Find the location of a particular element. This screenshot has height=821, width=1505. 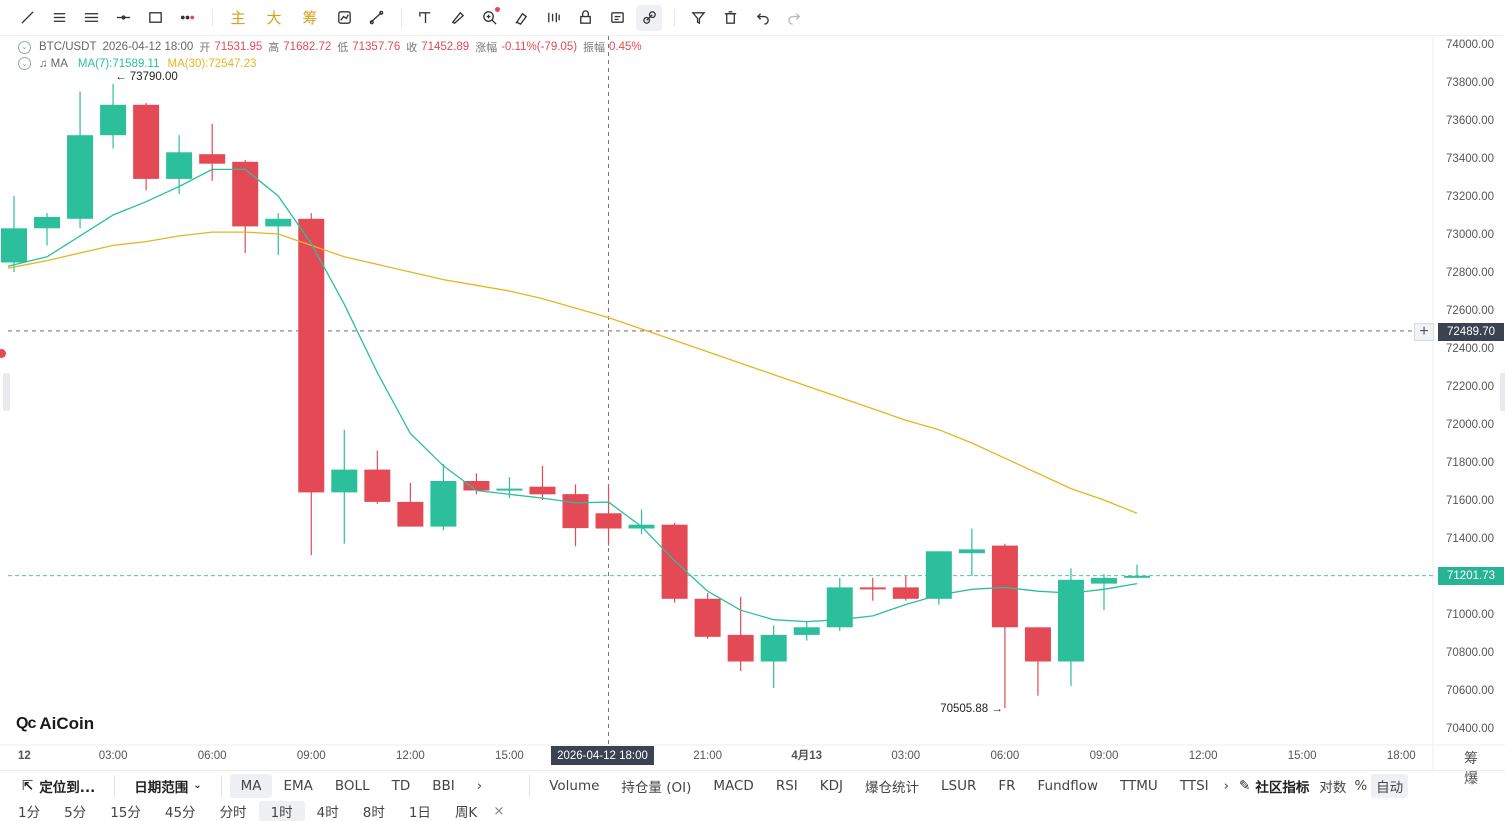

horizontal-ray-icon is located at coordinates (123, 18).